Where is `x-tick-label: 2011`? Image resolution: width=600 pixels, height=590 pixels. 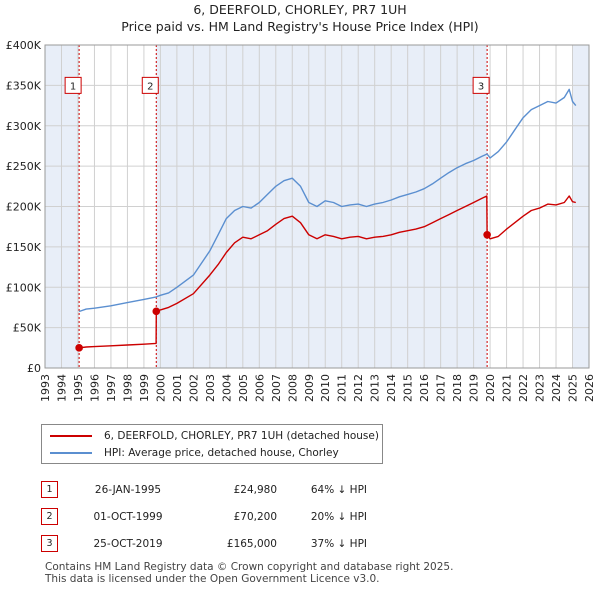
x-tick-label: 2011 is located at coordinates (342, 388).